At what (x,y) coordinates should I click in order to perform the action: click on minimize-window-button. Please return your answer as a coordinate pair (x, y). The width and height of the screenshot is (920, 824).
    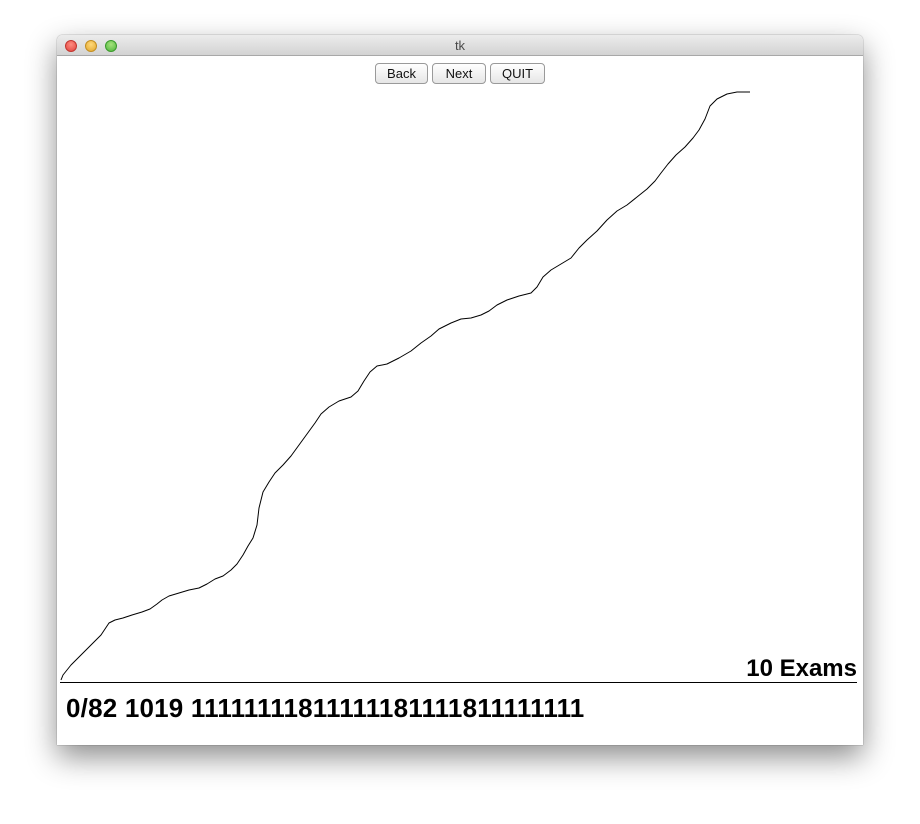
    Looking at the image, I should click on (91, 46).